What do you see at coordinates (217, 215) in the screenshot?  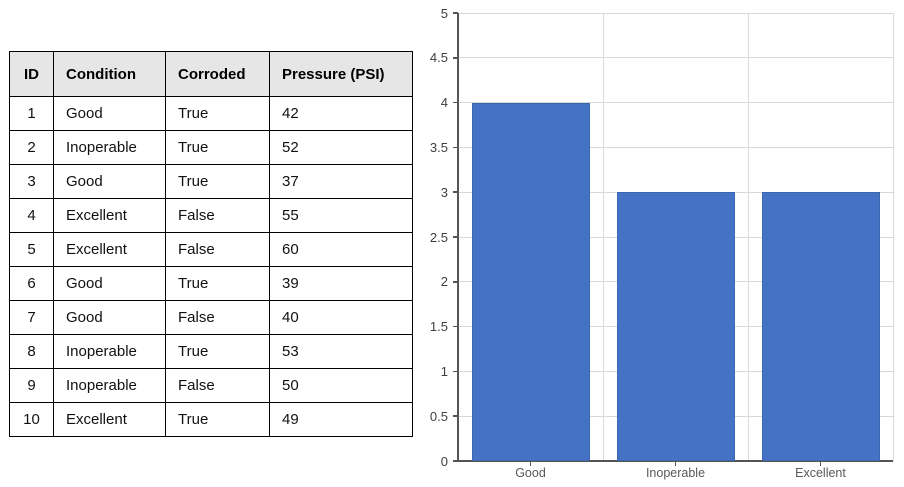 I see `cell-corroded-row4: False` at bounding box center [217, 215].